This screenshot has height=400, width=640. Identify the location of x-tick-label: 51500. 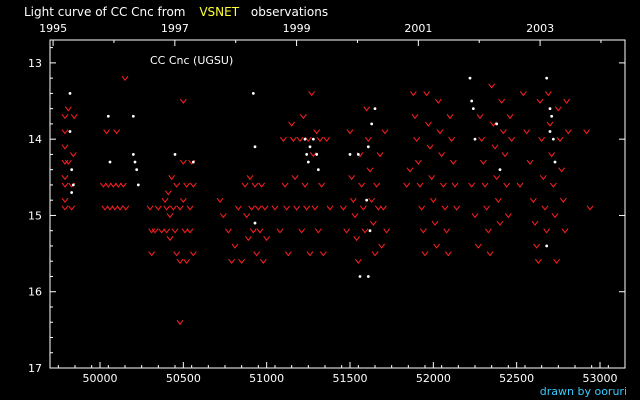
(350, 378).